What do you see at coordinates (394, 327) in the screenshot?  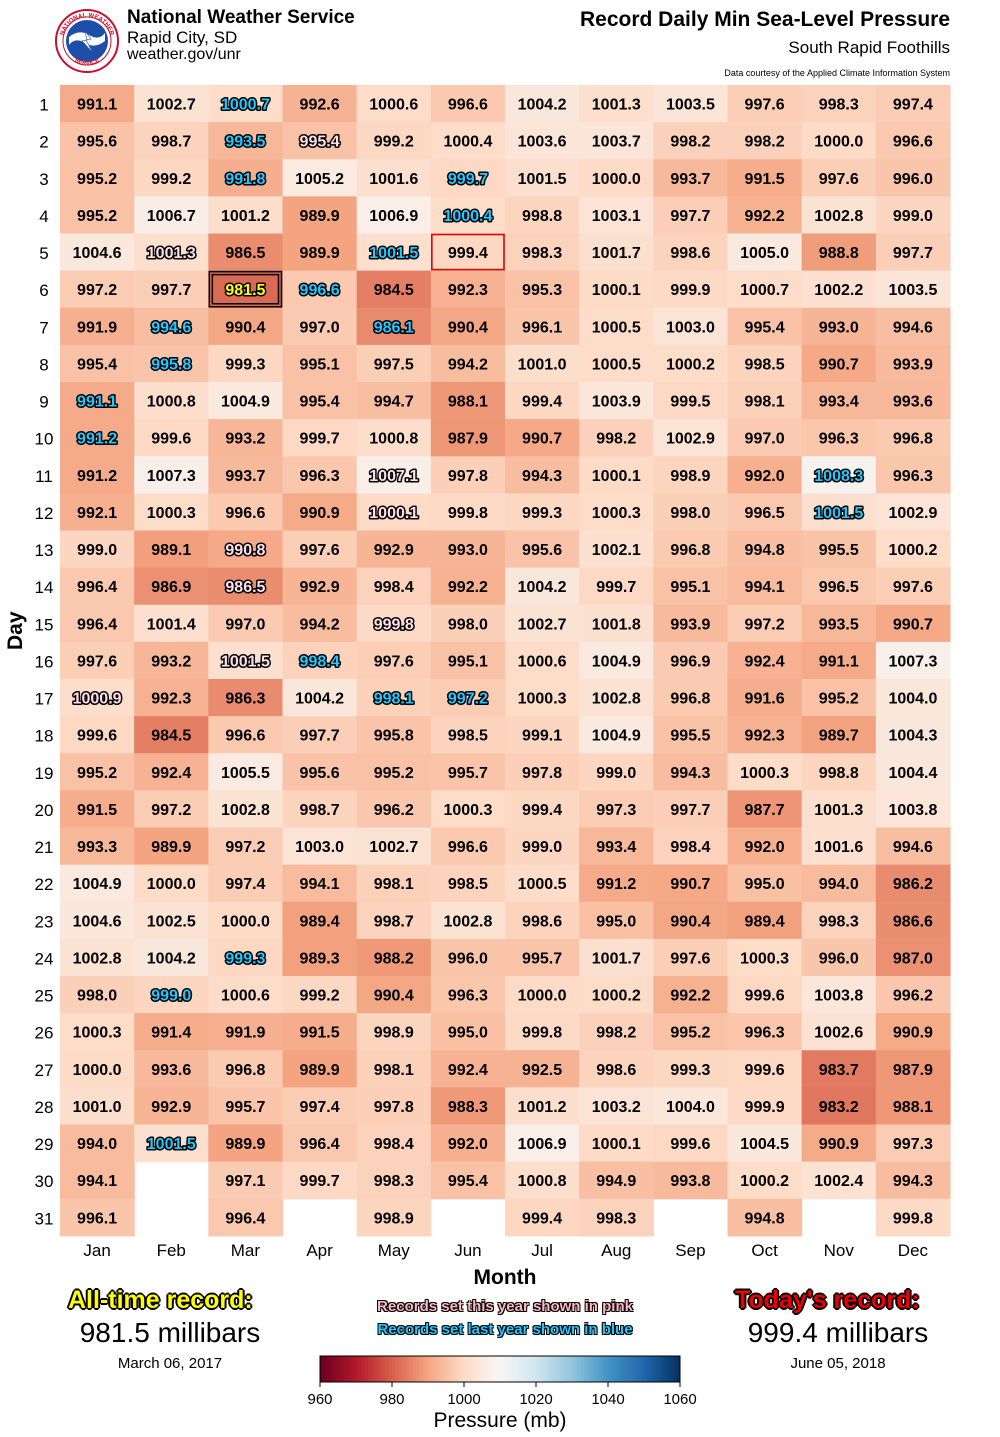 I see `cell-value-label: 986.1` at bounding box center [394, 327].